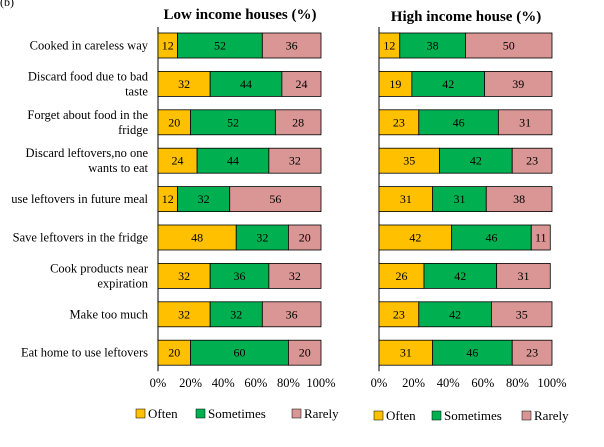 The image size is (604, 447). I want to click on category-label: Eat home to use leftovers, so click(84, 353).